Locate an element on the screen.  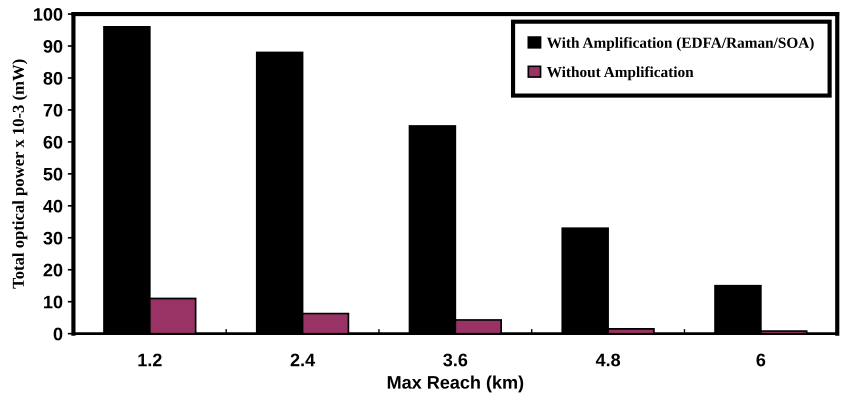
y-tick-label: 30 is located at coordinates (52, 238).